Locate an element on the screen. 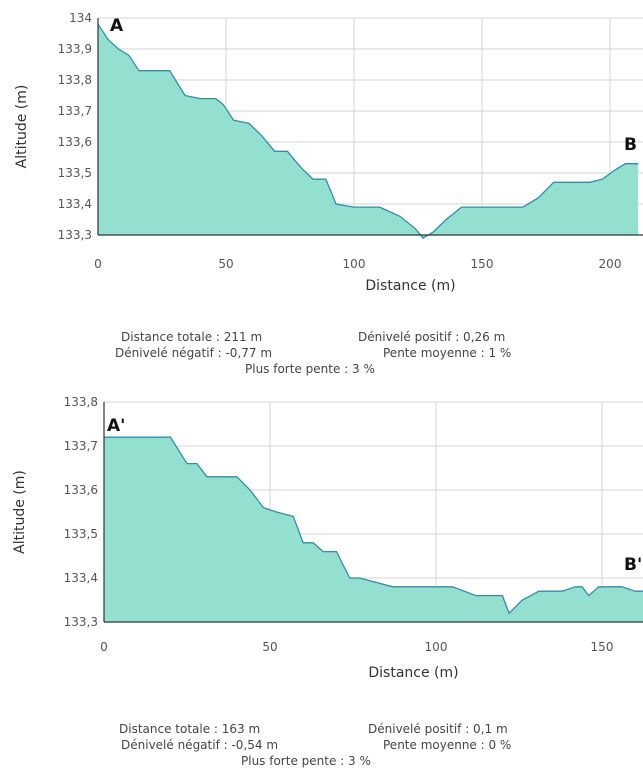 This screenshot has width=643, height=774. positive-gain-1: Dénivelé positif : 0,26 m is located at coordinates (432, 337).